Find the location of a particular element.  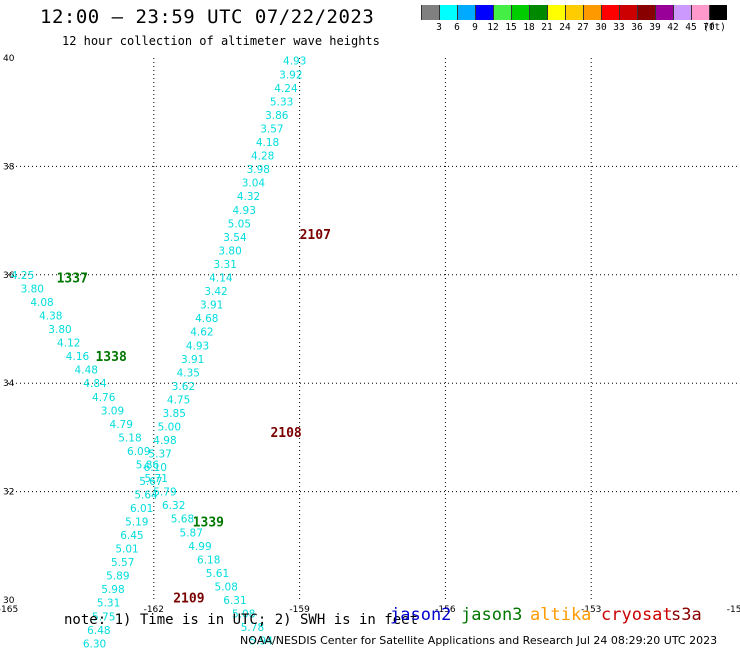

x-tick-label: -153 is located at coordinates (591, 610).